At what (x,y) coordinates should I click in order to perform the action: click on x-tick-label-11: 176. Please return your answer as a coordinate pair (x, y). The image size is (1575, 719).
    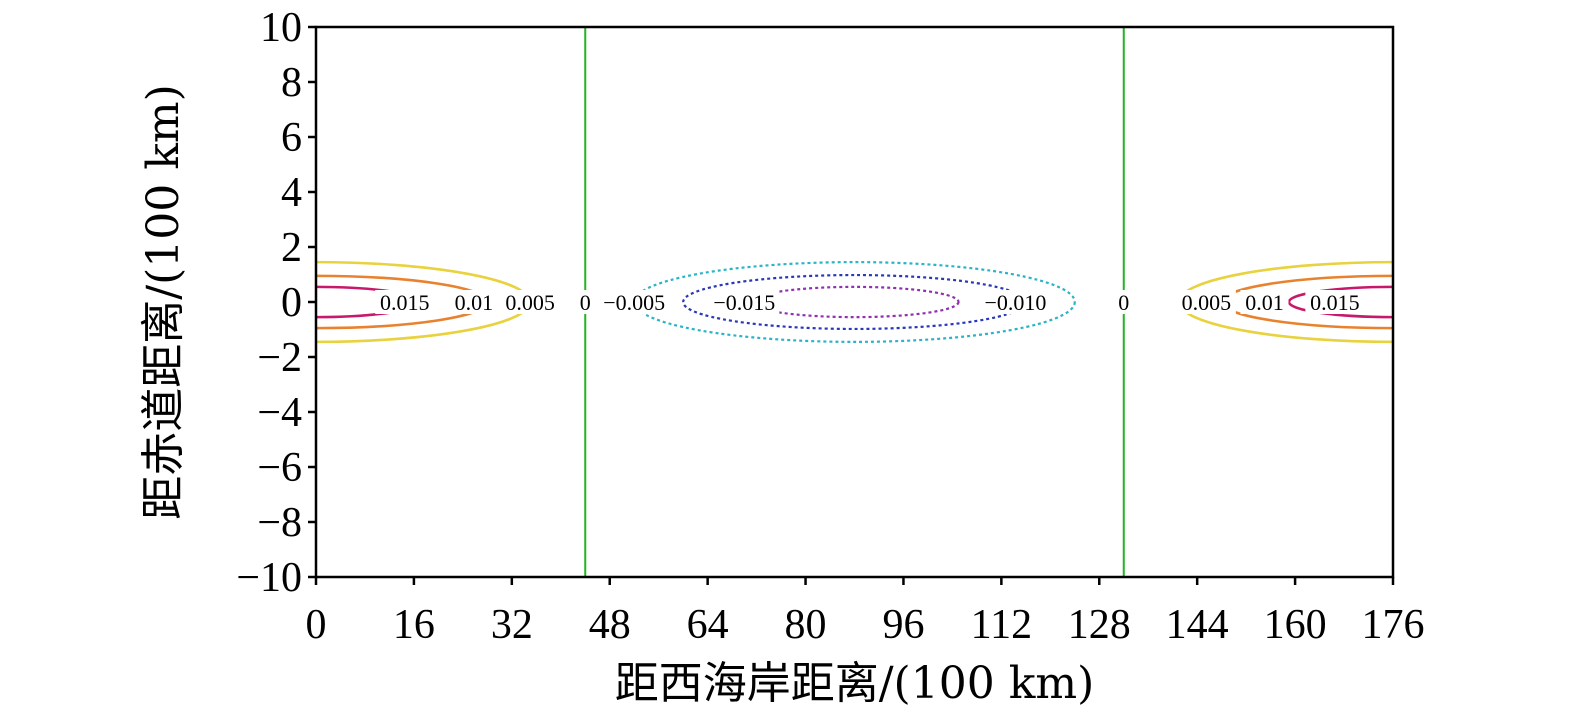
    Looking at the image, I should click on (1393, 625).